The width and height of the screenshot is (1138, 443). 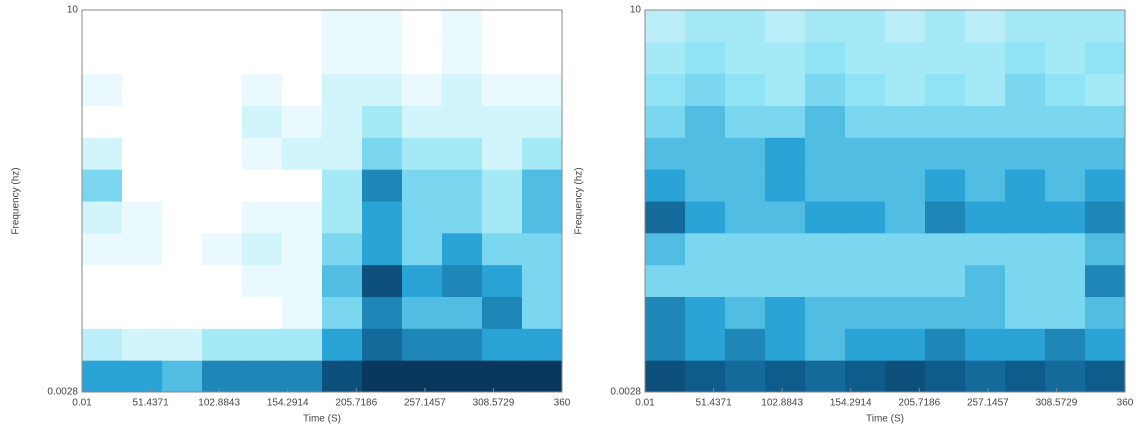 What do you see at coordinates (62, 392) in the screenshot?
I see `y-tick-label: 0.0028` at bounding box center [62, 392].